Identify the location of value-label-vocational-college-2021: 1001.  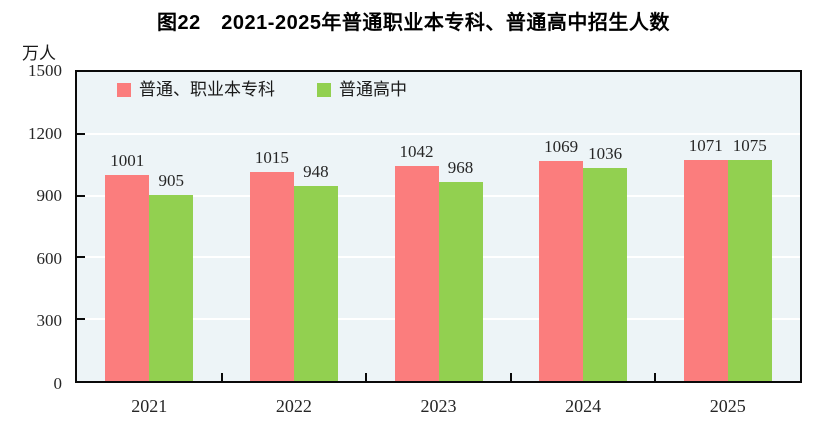
(127, 160).